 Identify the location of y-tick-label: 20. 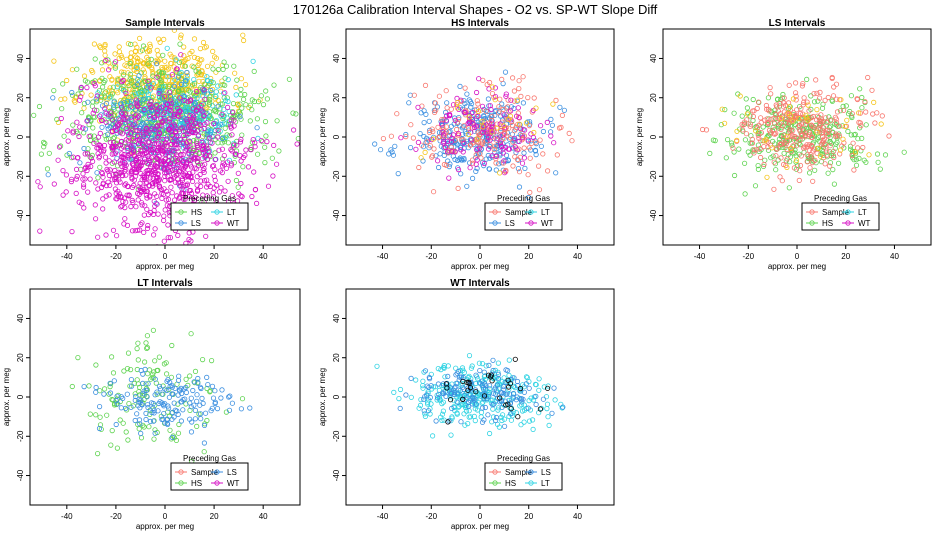
(20, 97).